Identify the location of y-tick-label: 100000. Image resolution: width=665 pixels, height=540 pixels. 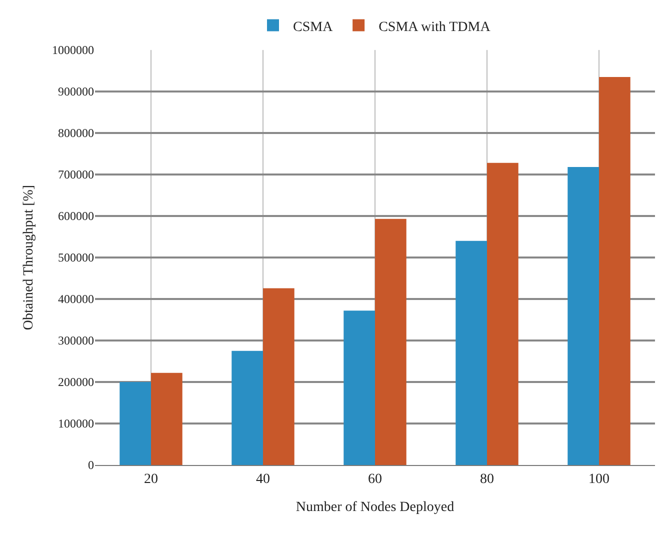
(76, 423).